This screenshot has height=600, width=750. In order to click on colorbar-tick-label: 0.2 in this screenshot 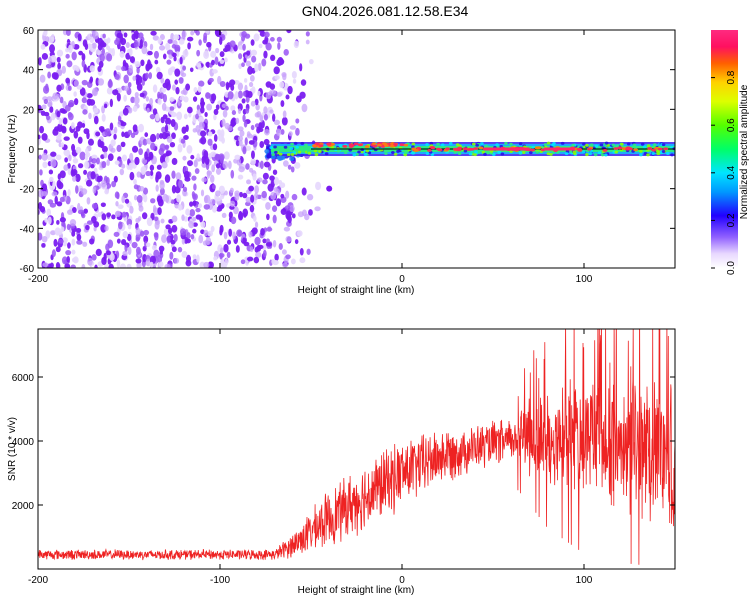, I will do `click(731, 220)`.